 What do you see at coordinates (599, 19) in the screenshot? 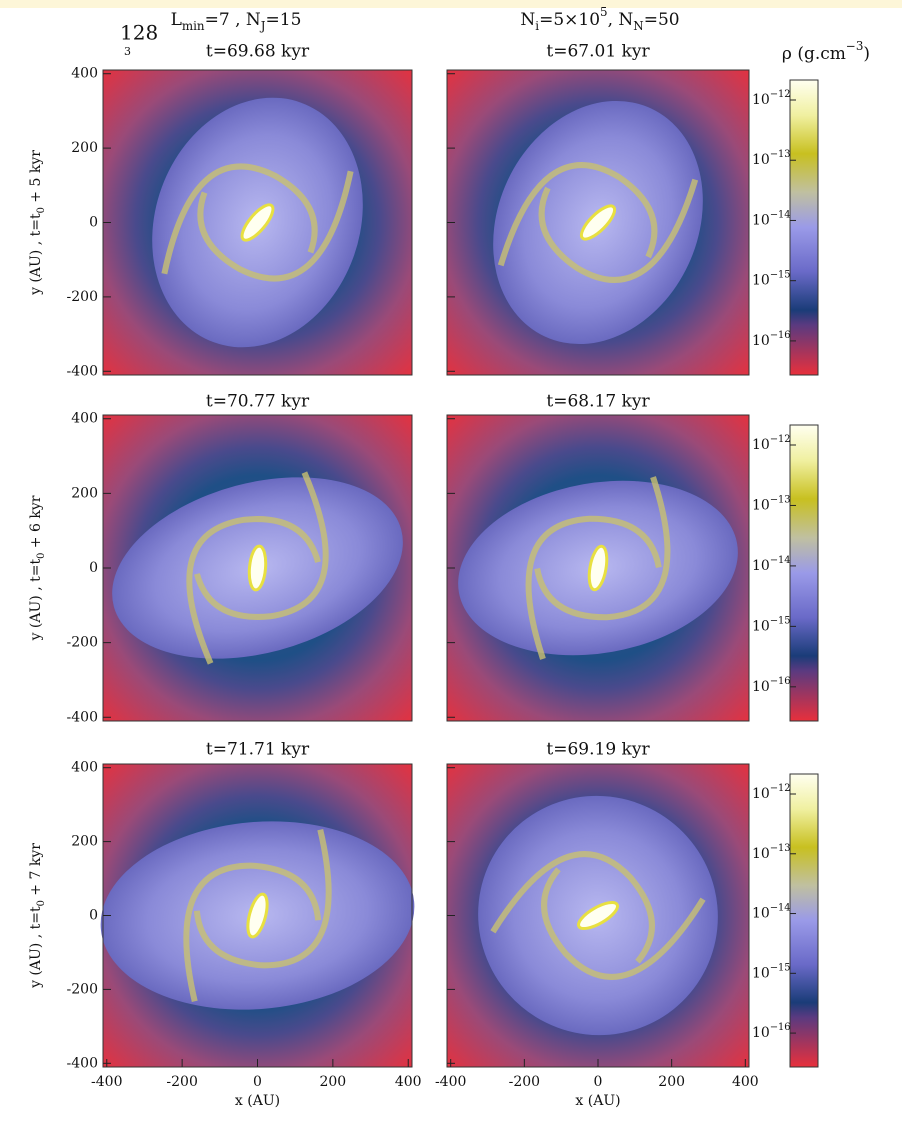
I see `column-header: Ni=5×105, NN=50` at bounding box center [599, 19].